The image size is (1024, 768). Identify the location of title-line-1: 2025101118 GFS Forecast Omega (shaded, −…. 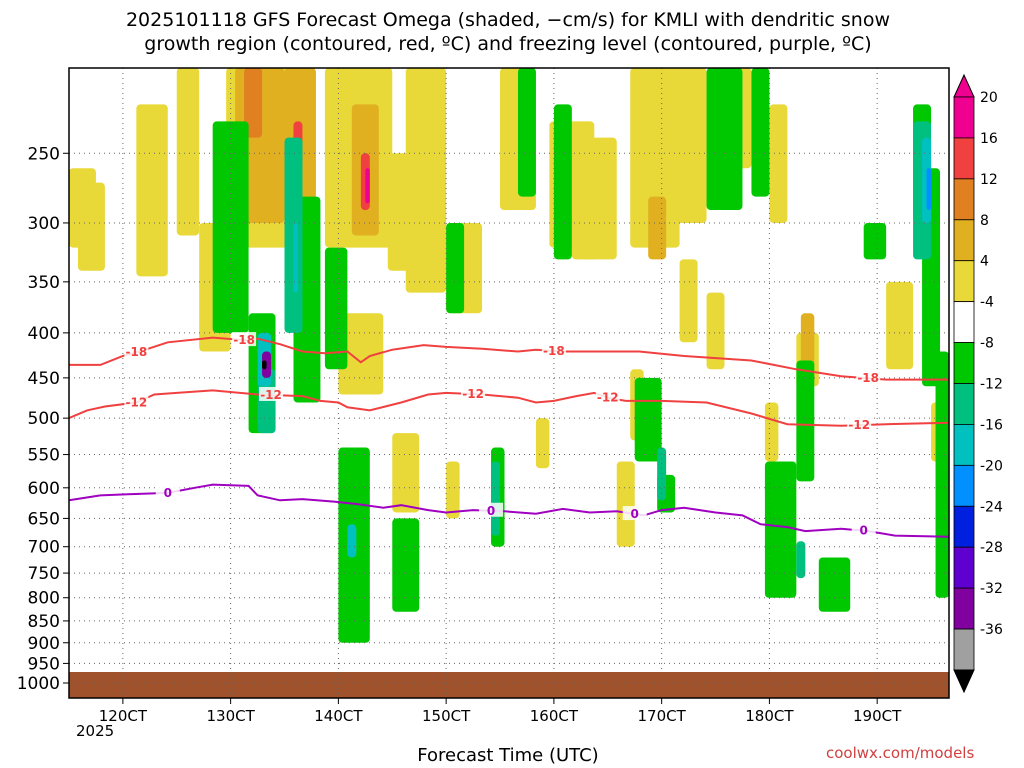
(508, 20).